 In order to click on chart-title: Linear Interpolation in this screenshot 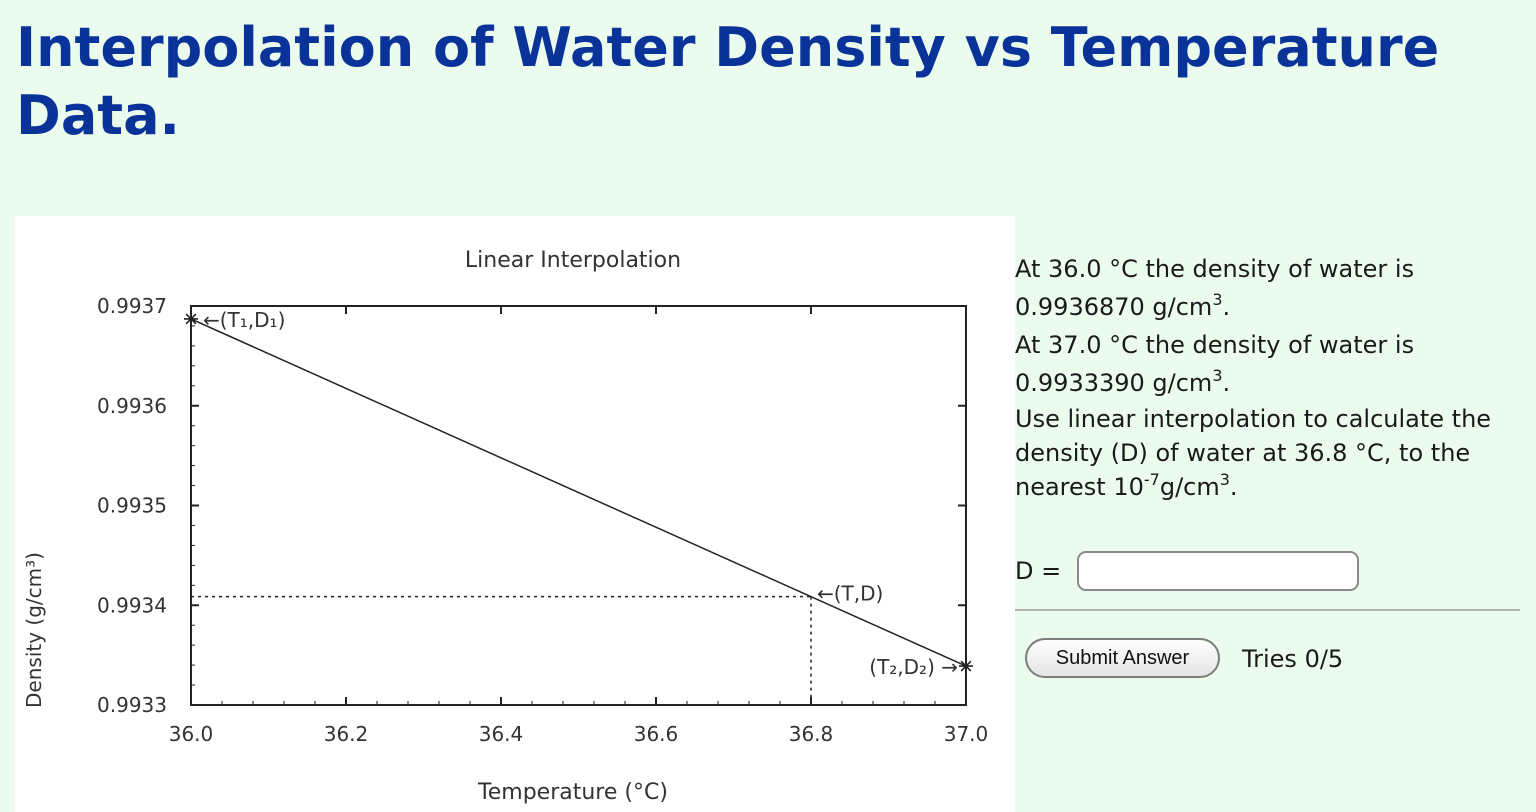, I will do `click(573, 260)`.